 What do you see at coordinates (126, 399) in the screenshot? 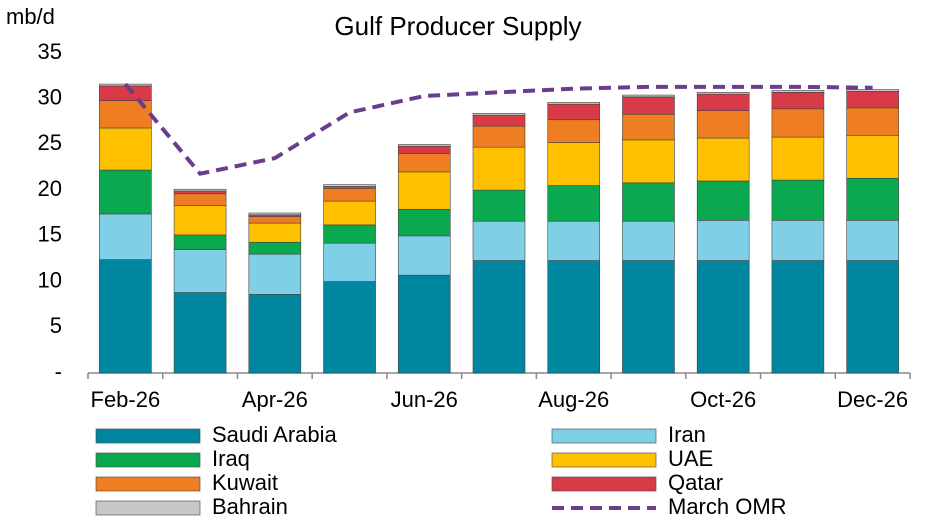
I see `x-tick-label: Feb-26` at bounding box center [126, 399].